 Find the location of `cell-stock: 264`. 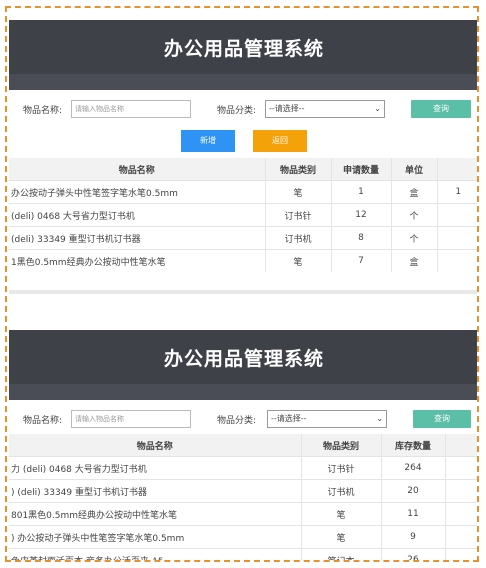

cell-stock: 264 is located at coordinates (412, 468).